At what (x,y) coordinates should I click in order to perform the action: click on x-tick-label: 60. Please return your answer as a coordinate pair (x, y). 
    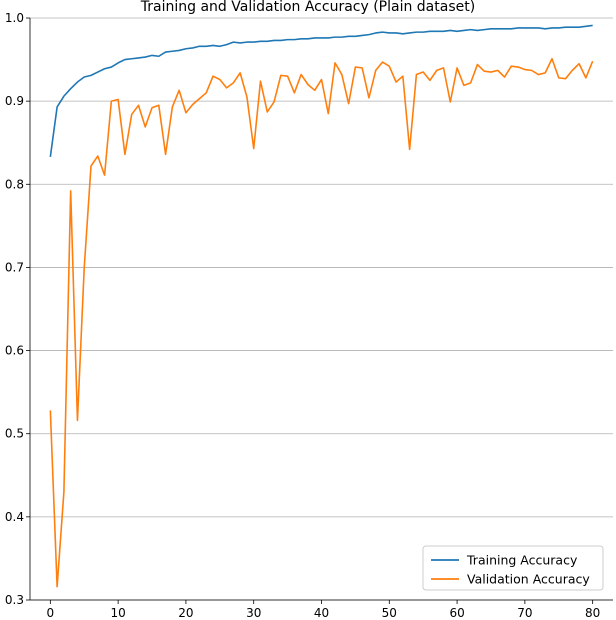
    Looking at the image, I should click on (456, 613).